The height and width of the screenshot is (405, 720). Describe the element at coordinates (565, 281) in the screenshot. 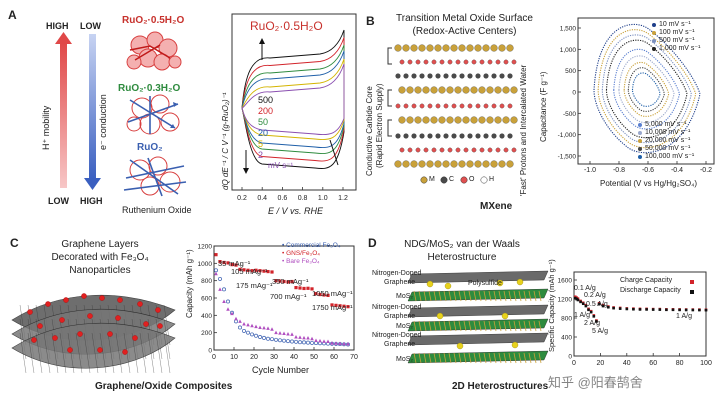

I see `chart-d-ytick-label: 1600` at that location.